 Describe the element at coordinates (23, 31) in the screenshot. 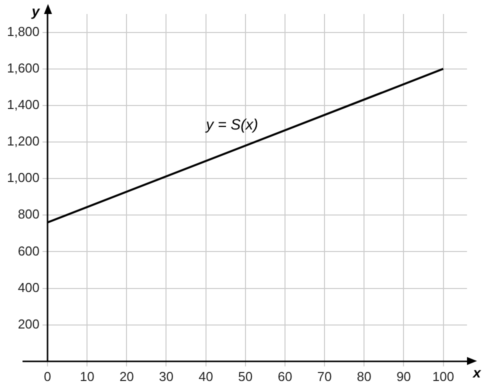

I see `y-tick-label: 1,800` at that location.